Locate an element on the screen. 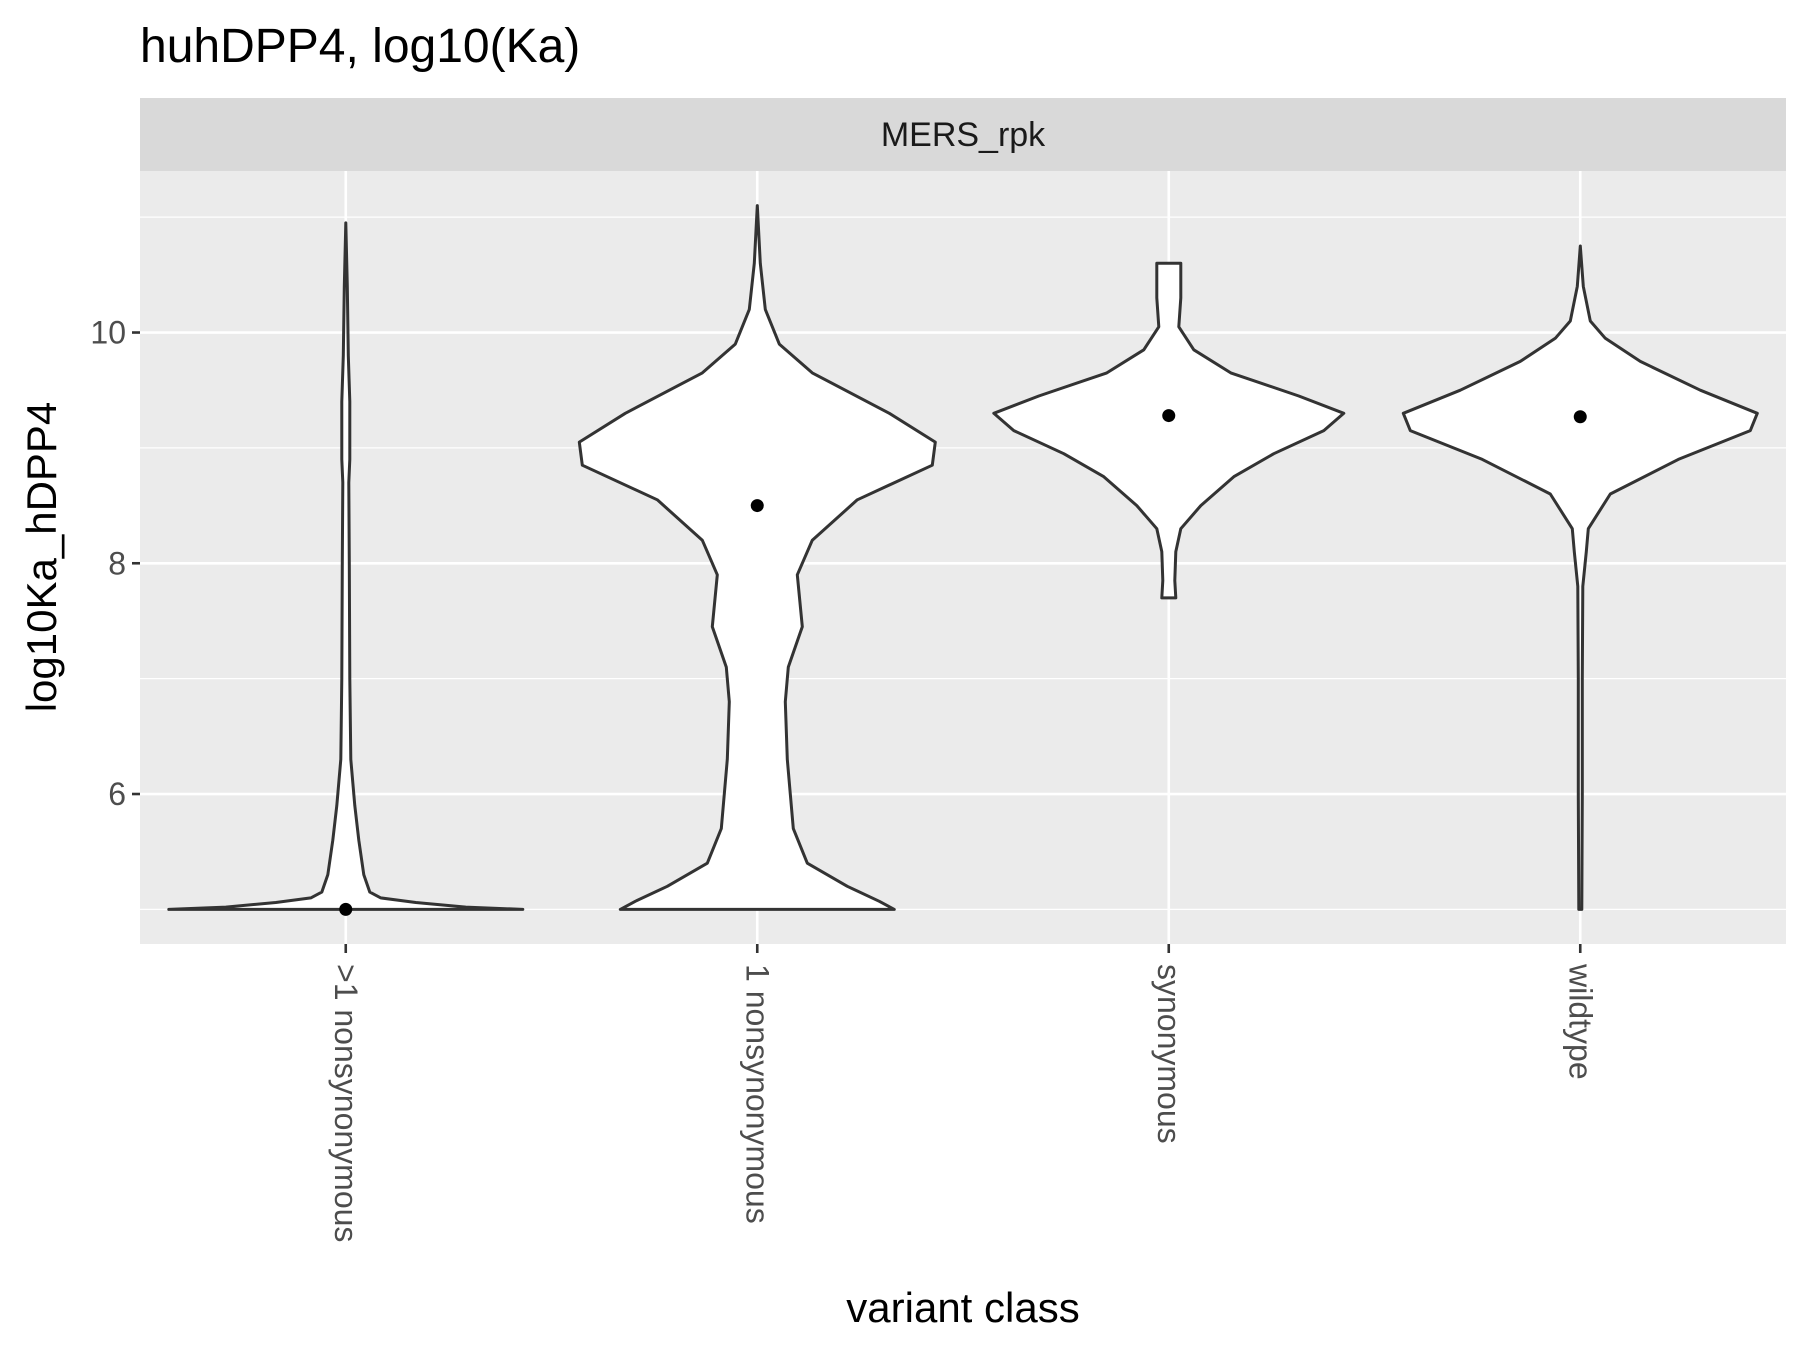  facet-strip is located at coordinates (963, 134).